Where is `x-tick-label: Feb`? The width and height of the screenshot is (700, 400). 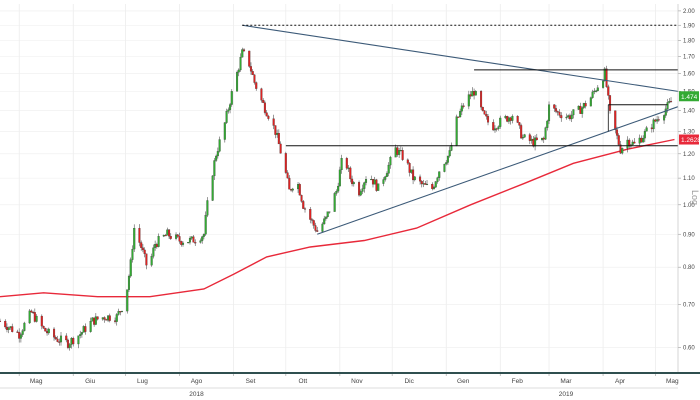 x-tick-label: Feb is located at coordinates (518, 381).